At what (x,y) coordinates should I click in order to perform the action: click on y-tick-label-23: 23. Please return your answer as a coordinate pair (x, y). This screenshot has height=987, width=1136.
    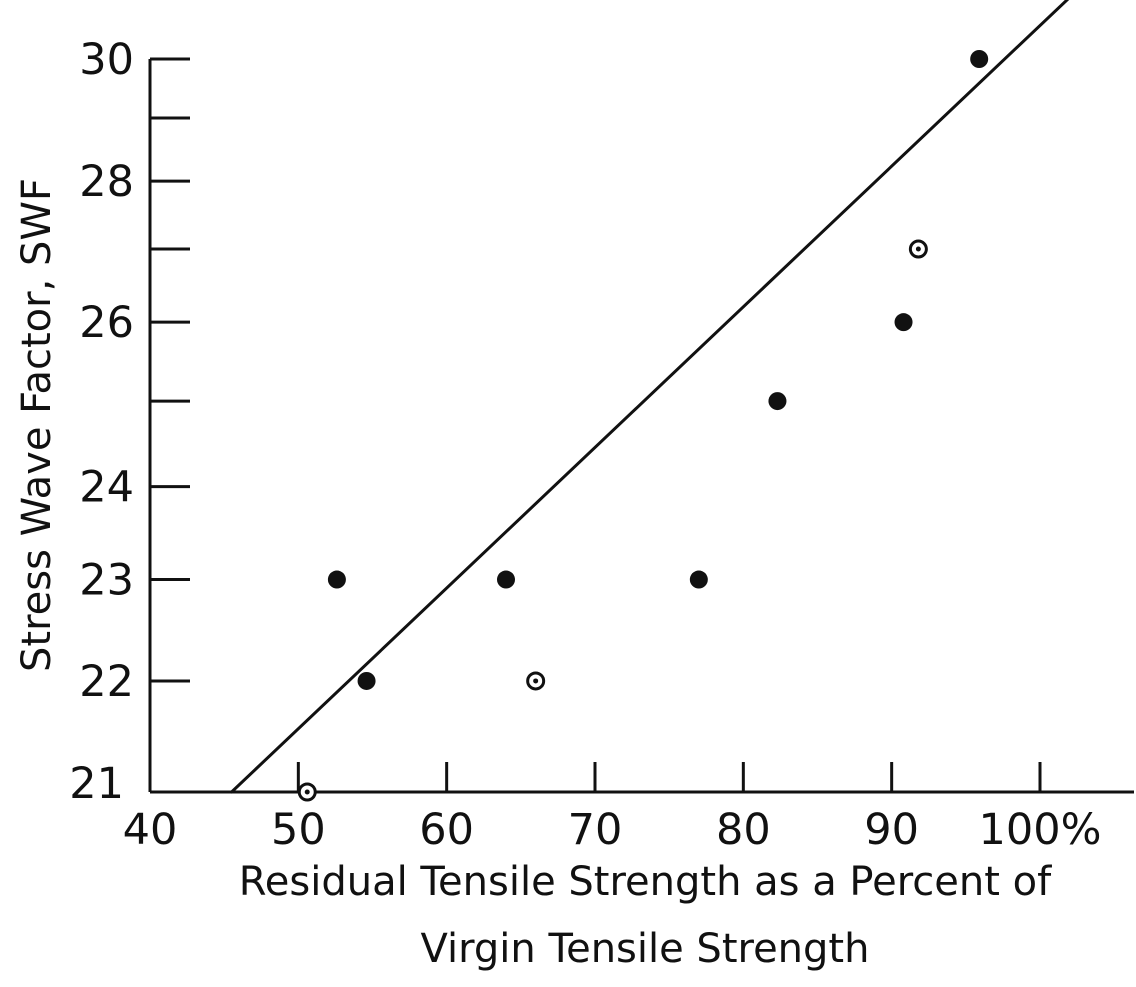
    Looking at the image, I should click on (106, 581).